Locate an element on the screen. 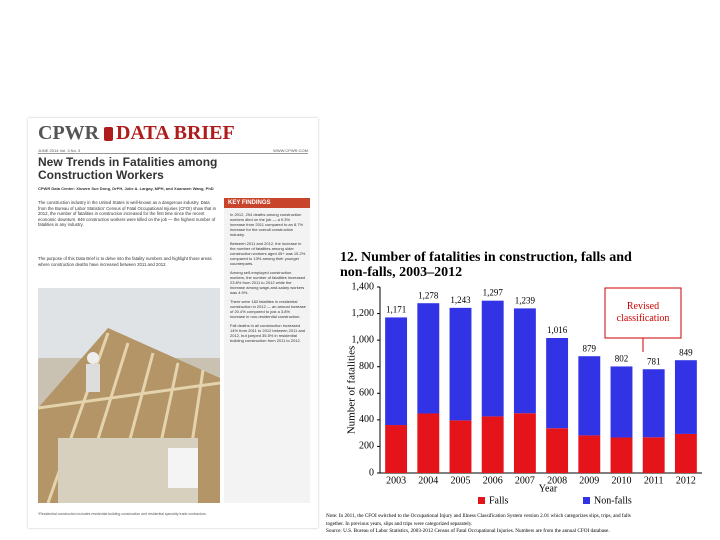 The image size is (720, 540). annotation: Revised classification is located at coordinates (643, 312).